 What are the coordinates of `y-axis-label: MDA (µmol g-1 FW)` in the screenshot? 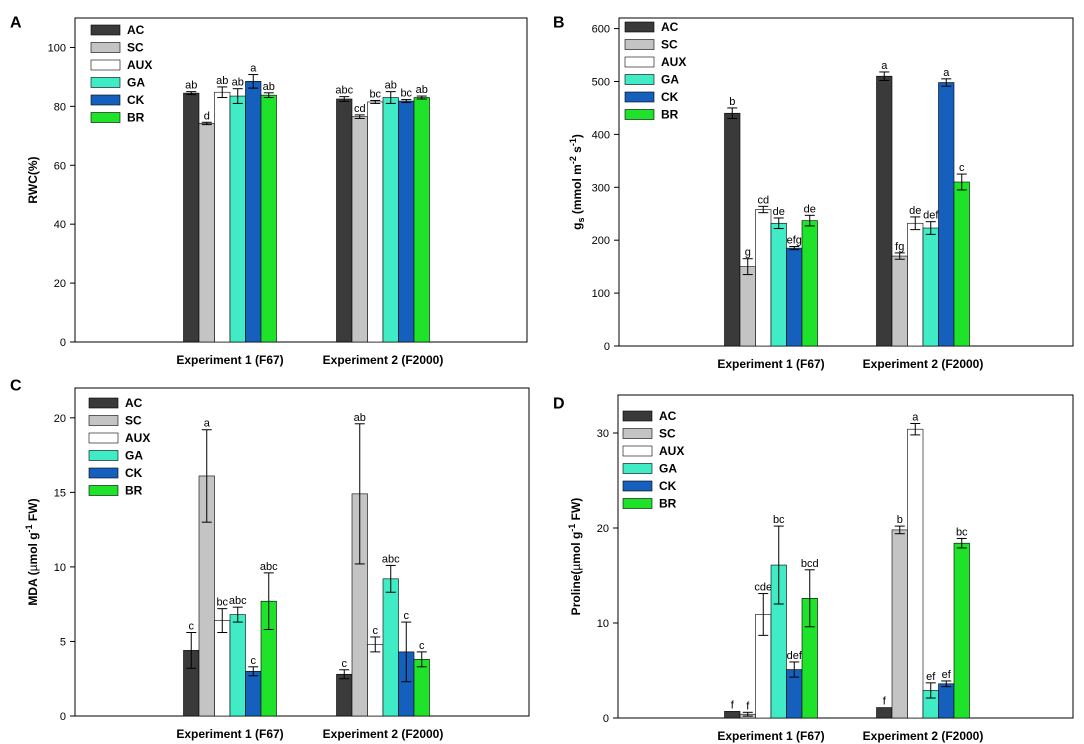 It's located at (32, 551).